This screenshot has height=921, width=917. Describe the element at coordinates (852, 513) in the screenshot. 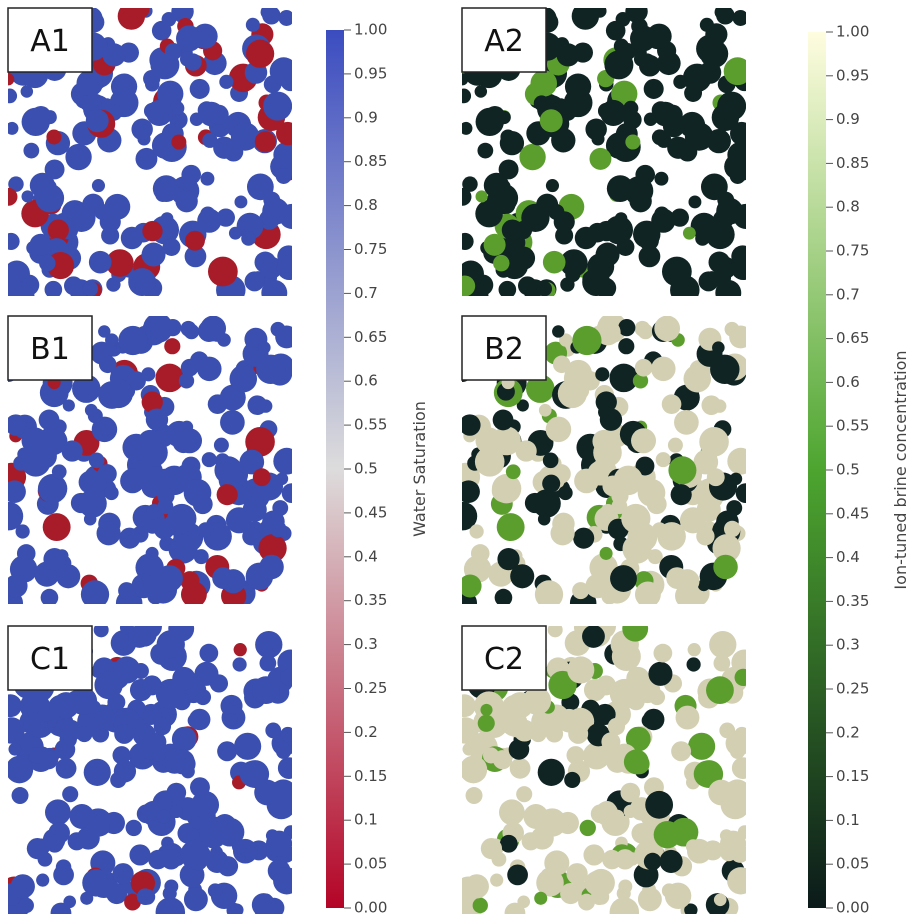

I see `tick-label: 0.45` at that location.